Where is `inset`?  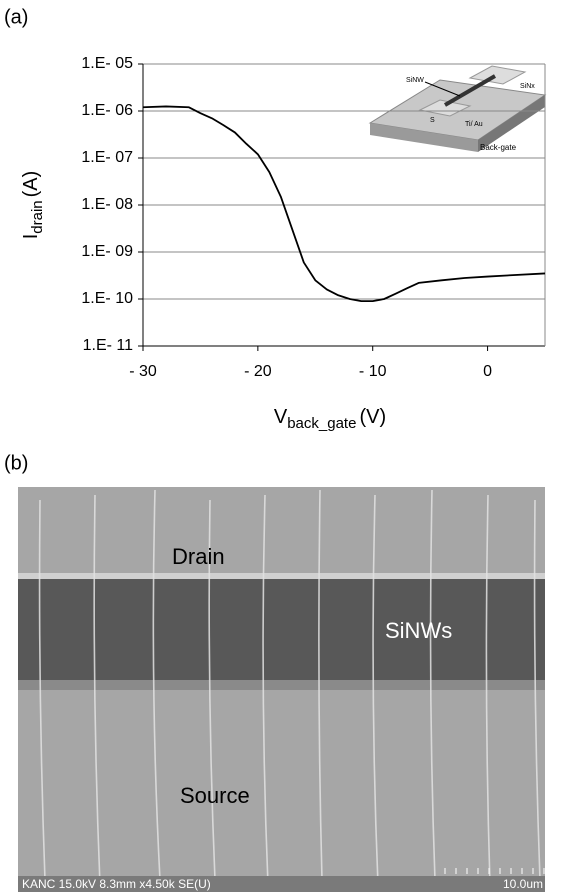 inset is located at coordinates (457, 108).